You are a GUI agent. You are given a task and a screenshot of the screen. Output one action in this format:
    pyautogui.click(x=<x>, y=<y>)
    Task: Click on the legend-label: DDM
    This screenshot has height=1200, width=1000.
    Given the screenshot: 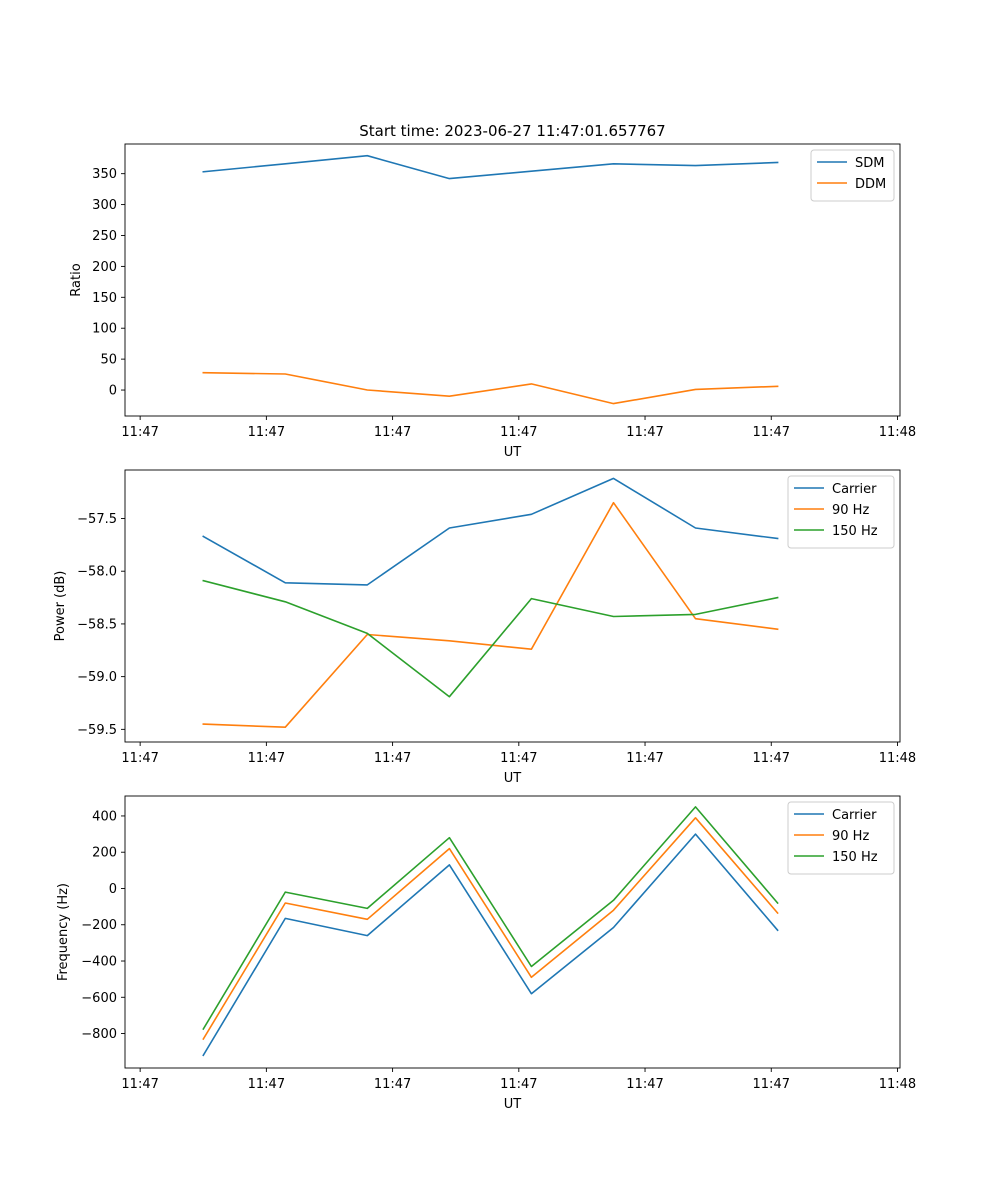 What is the action you would take?
    pyautogui.click(x=870, y=184)
    